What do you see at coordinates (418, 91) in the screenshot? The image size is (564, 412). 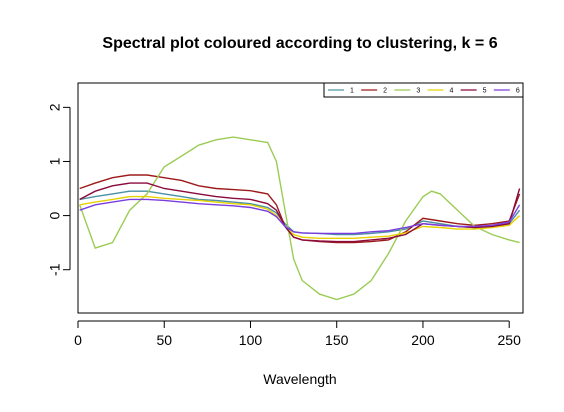 I see `legend-label-3: 3` at bounding box center [418, 91].